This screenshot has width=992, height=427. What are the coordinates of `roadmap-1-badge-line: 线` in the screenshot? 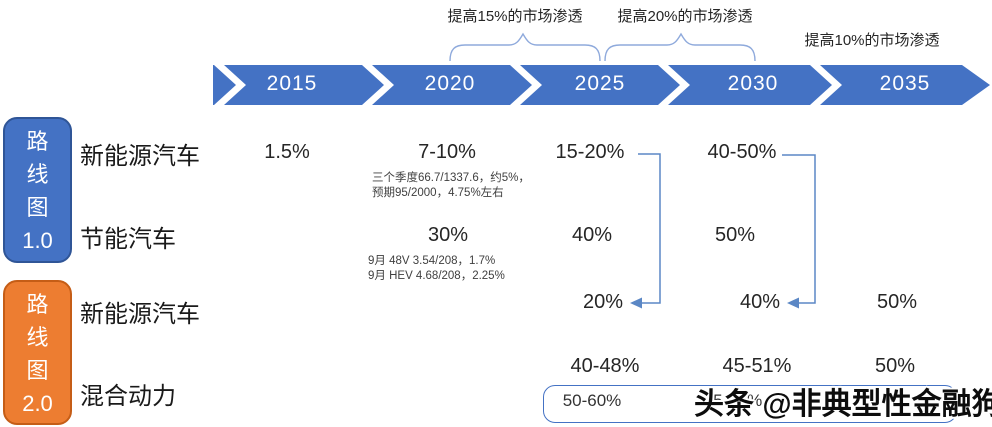 It's located at (37, 174).